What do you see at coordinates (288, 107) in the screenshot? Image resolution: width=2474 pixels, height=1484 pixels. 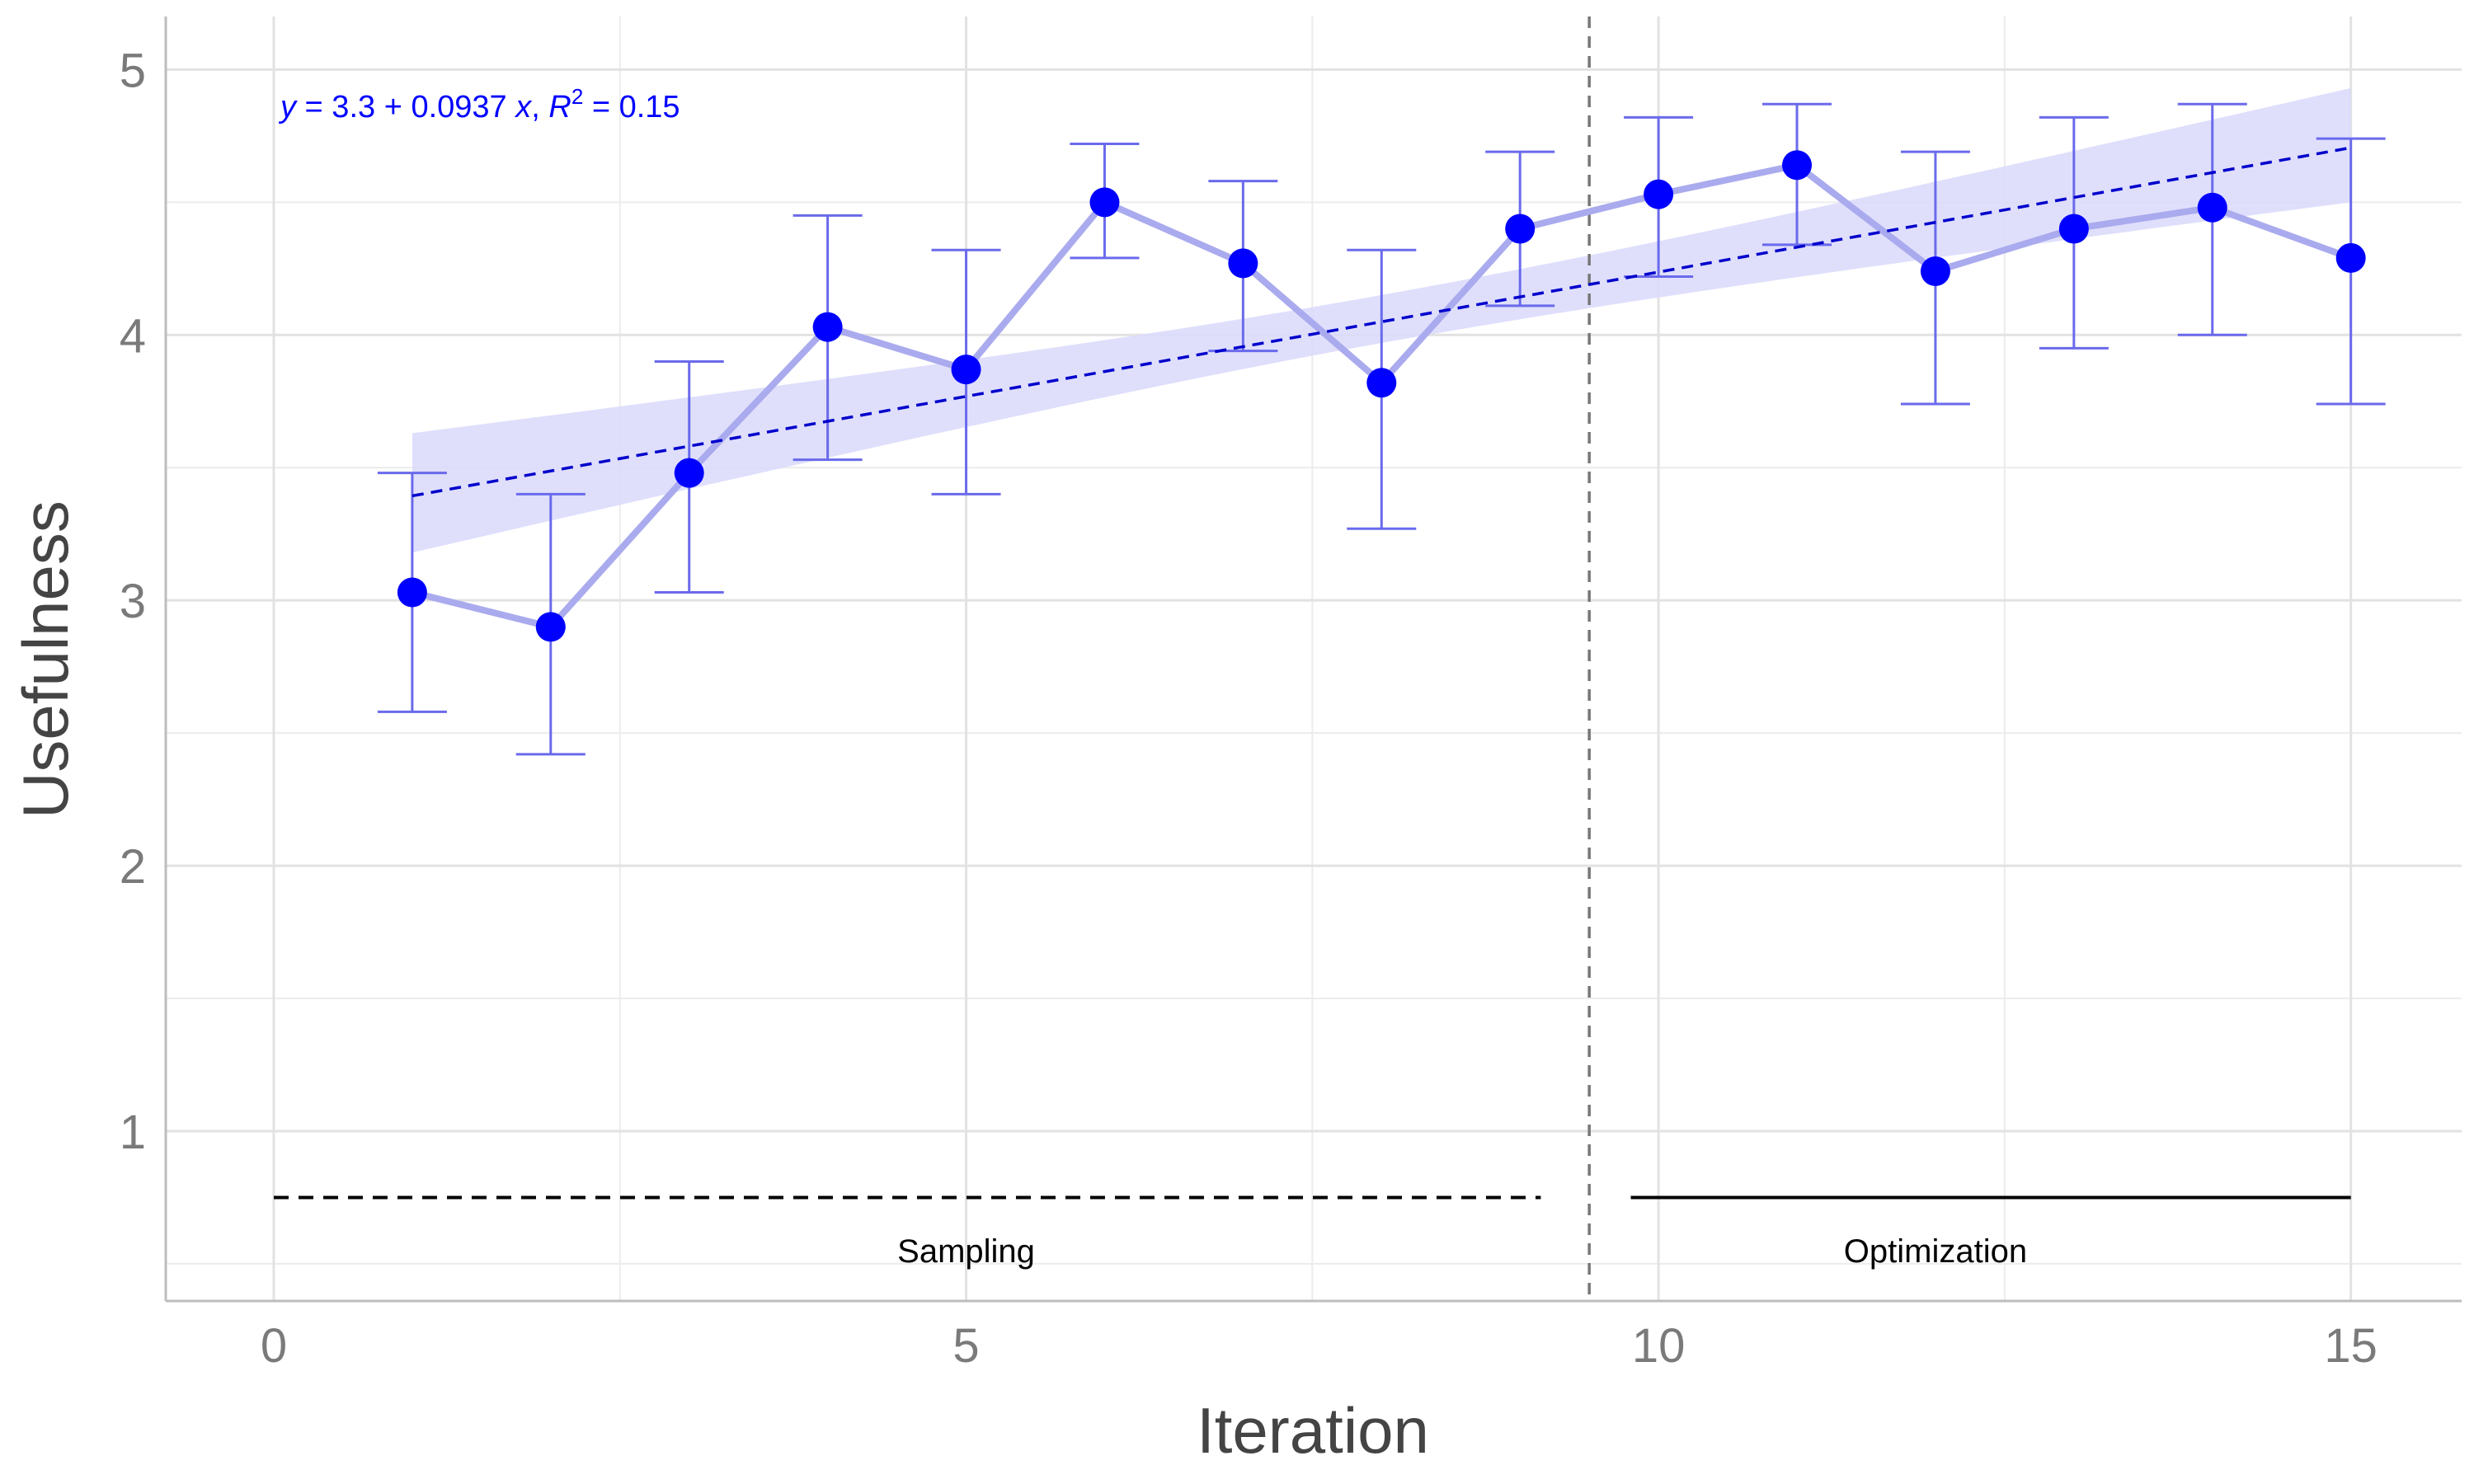 I see `equation-y-var: y` at bounding box center [288, 107].